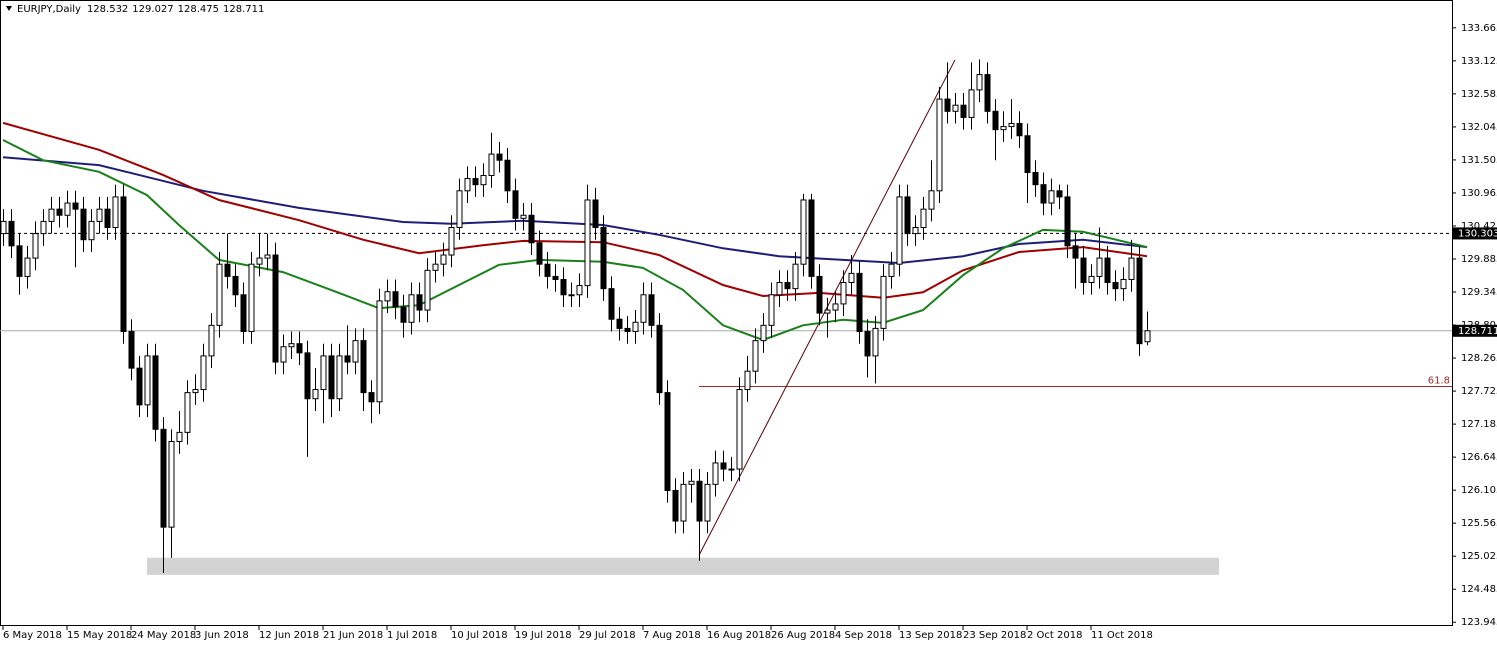 The height and width of the screenshot is (650, 1497). Describe the element at coordinates (739, 635) in the screenshot. I see `x-tick-label: 16 Aug 2018` at that location.